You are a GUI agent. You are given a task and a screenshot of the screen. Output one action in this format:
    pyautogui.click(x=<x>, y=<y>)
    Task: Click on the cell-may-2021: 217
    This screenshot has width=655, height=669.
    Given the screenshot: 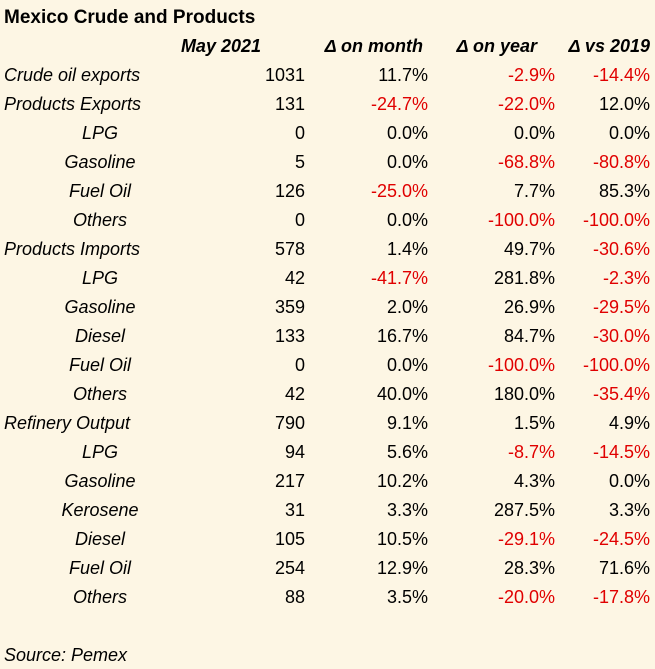 What is the action you would take?
    pyautogui.click(x=289, y=481)
    